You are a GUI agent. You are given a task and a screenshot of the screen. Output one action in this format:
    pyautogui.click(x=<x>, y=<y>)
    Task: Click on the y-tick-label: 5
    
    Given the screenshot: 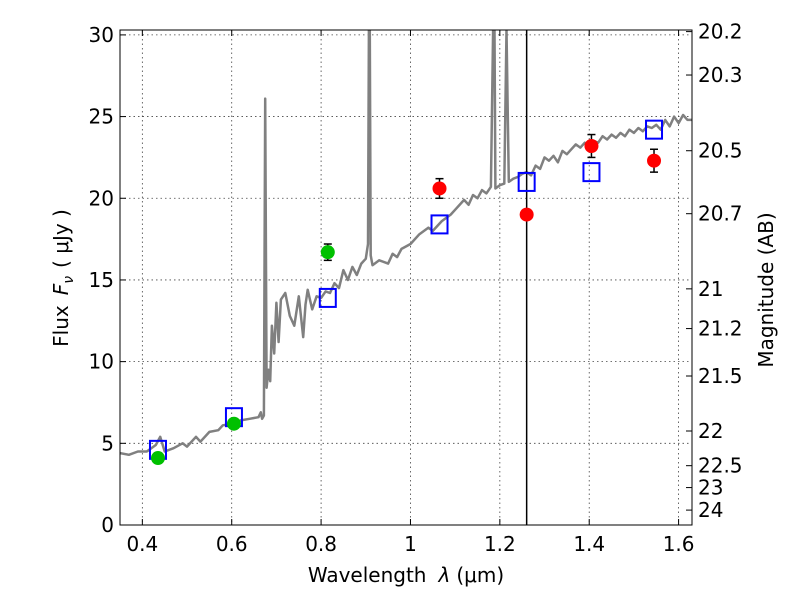 What is the action you would take?
    pyautogui.click(x=107, y=443)
    